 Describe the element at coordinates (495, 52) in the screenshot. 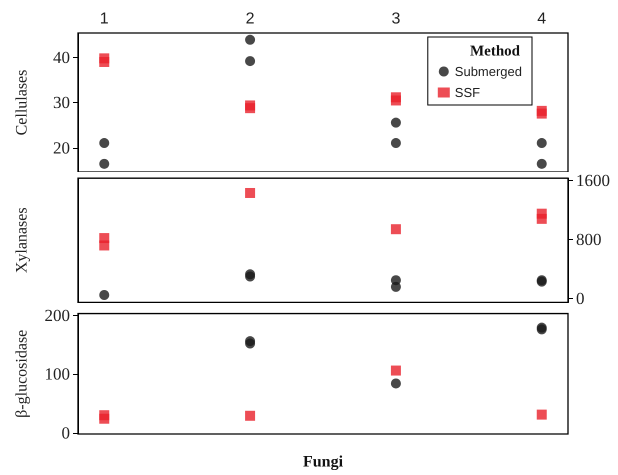

I see `legend-title: Method` at that location.